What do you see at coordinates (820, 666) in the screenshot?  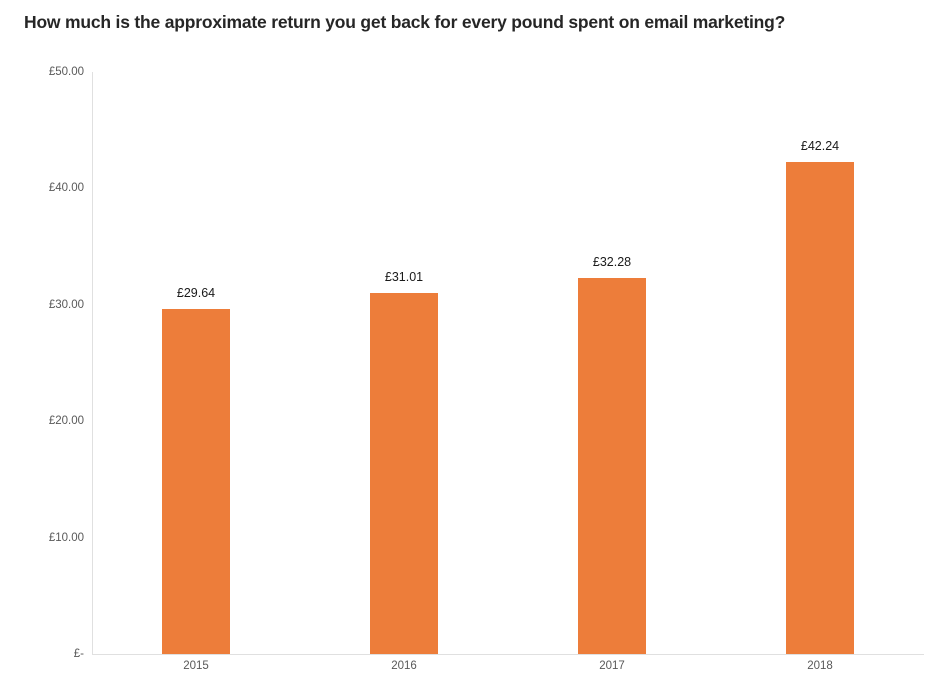 I see `x-axis-tick-label-2018: 2018` at bounding box center [820, 666].